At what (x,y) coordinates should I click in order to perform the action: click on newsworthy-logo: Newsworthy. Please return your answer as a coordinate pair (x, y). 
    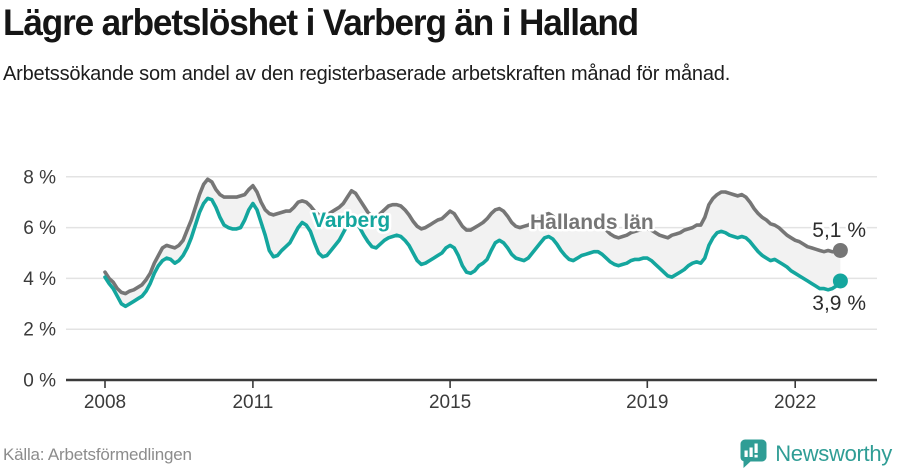
    Looking at the image, I should click on (815, 453).